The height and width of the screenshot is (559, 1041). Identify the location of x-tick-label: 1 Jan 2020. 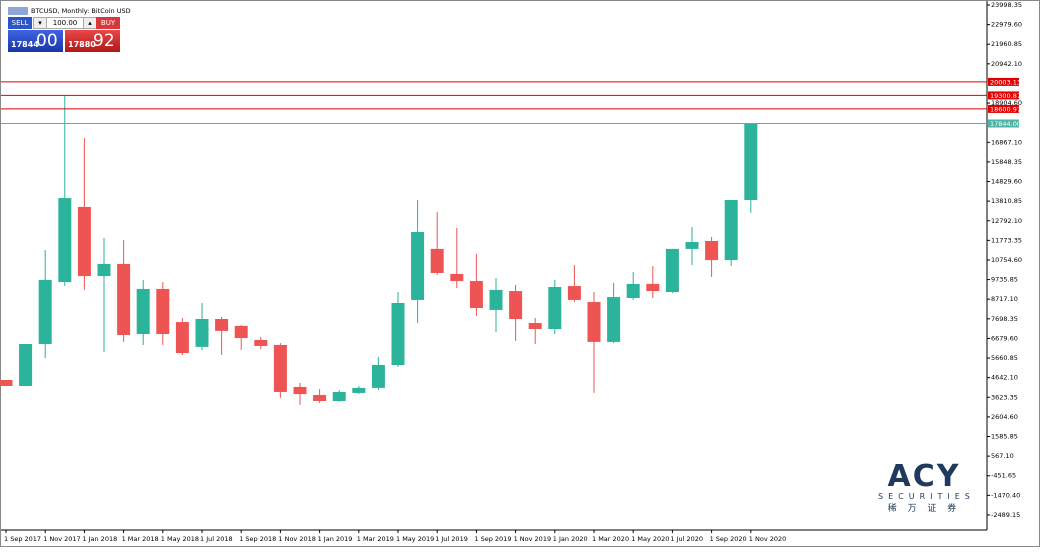
(570, 539).